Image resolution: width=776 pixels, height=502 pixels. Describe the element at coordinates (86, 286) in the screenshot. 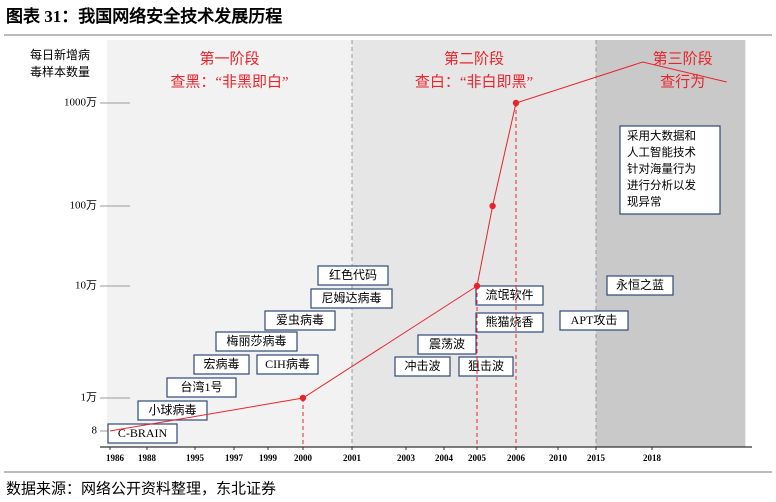

I see `y-tick-label: 10万` at that location.